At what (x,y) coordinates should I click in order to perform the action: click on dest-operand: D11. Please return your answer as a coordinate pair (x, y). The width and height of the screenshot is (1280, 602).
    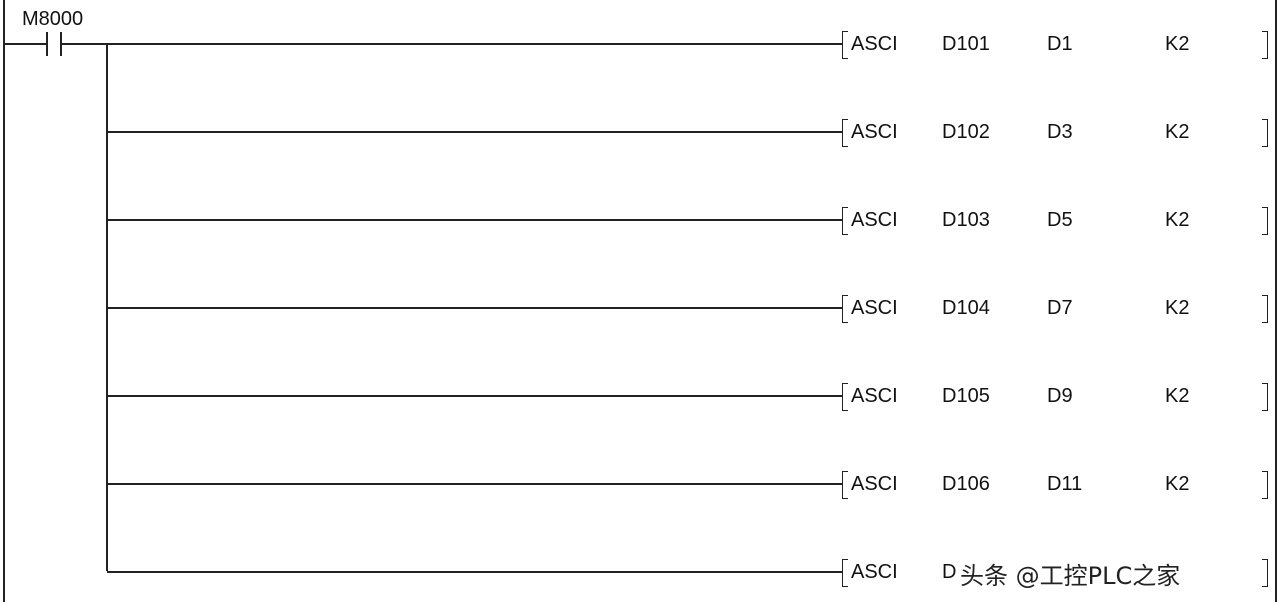
    Looking at the image, I should click on (1065, 484).